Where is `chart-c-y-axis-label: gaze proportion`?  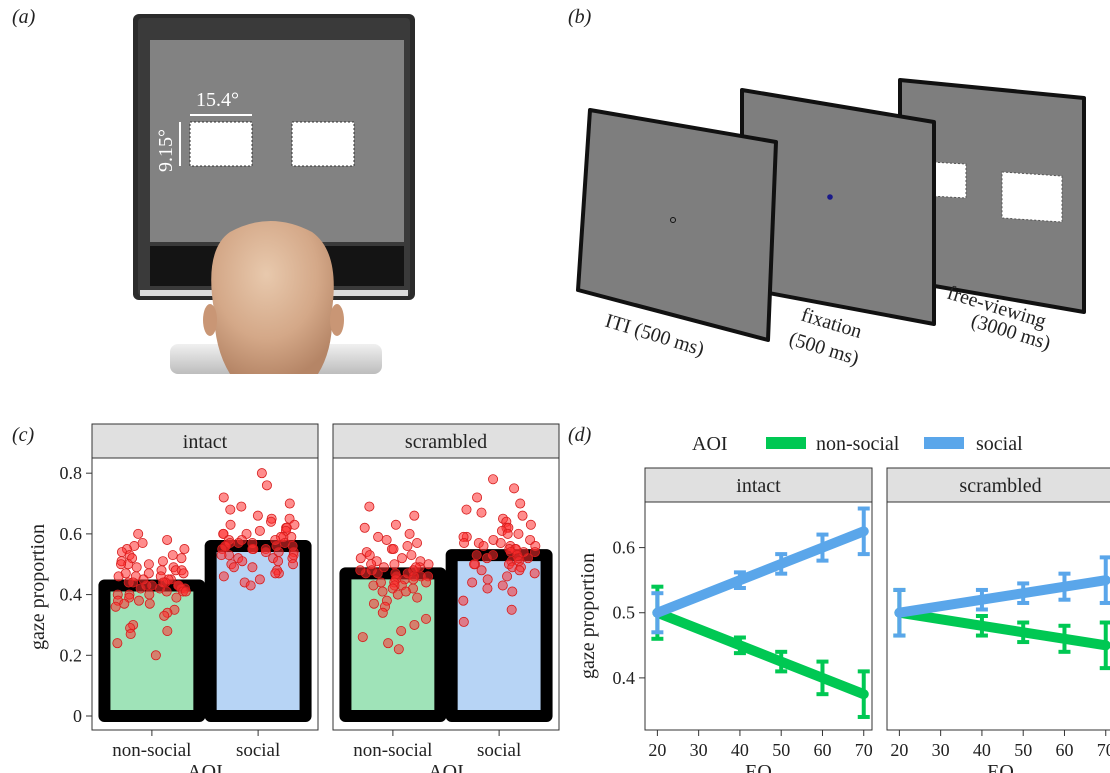
chart-c-y-axis-label: gaze proportion is located at coordinates (38, 587).